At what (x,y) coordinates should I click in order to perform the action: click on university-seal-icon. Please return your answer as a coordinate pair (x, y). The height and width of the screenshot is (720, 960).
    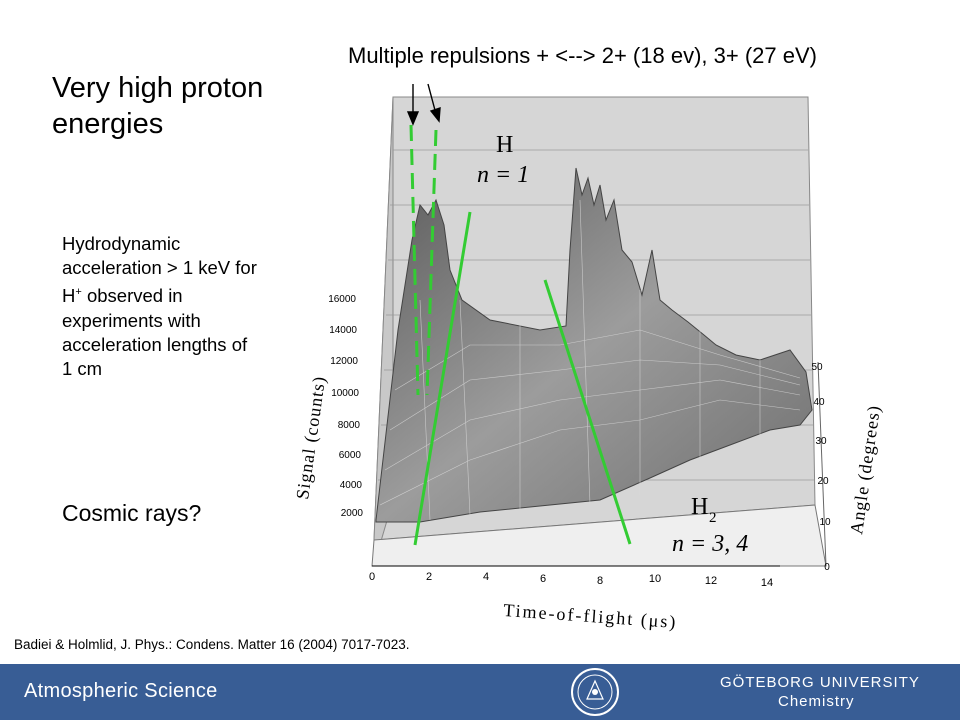
    Looking at the image, I should click on (595, 692).